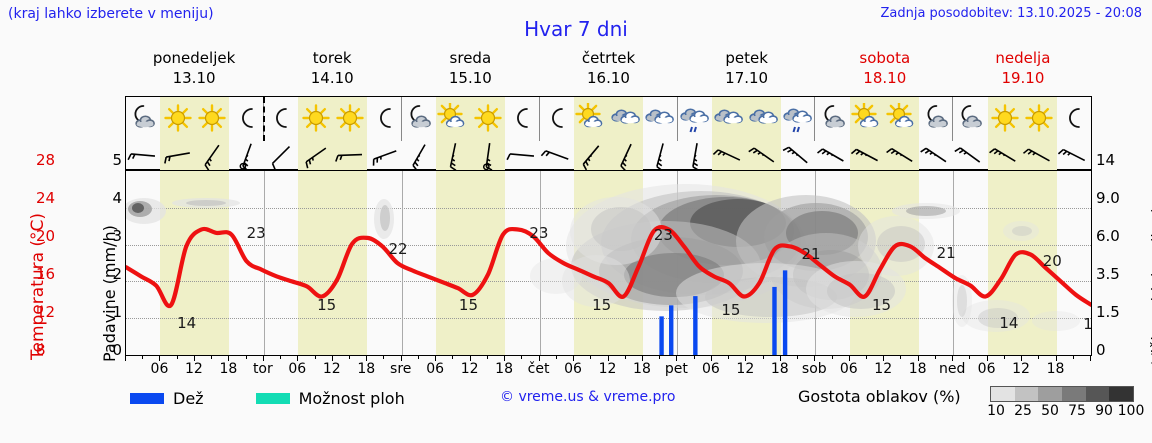 This screenshot has width=1152, height=443. Describe the element at coordinates (113, 260) in the screenshot. I see `precipitation-tick-labels: 5 4 3 2 1 0` at that location.